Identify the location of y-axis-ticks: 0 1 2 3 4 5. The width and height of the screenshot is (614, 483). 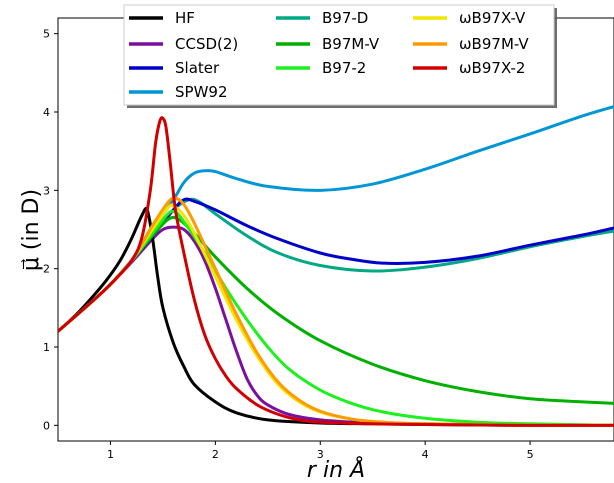
(50, 230).